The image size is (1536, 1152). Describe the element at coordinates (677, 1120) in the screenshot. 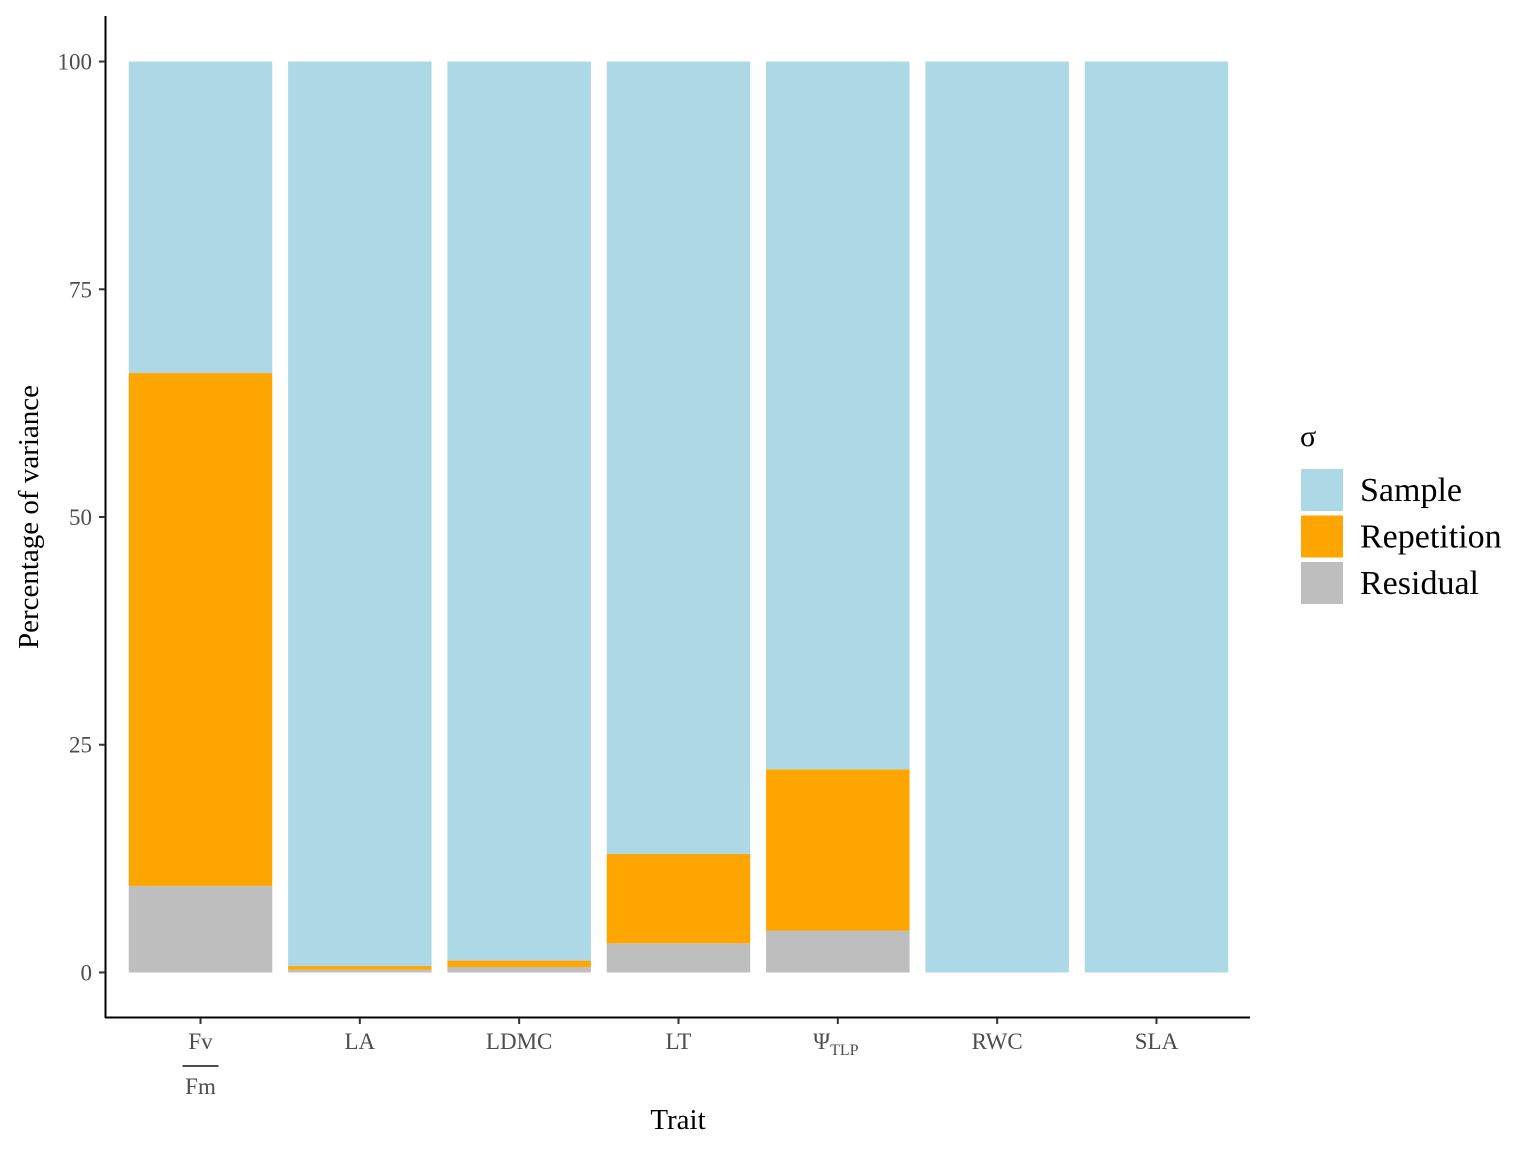

I see `x-axis-title: Trait` at that location.